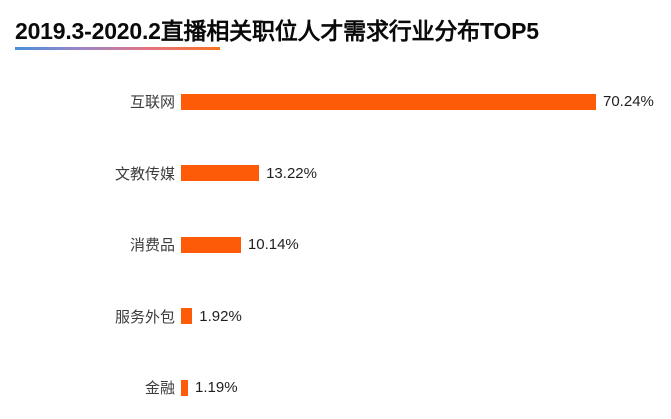  I want to click on bar-track: 1.19%, so click(426, 387).